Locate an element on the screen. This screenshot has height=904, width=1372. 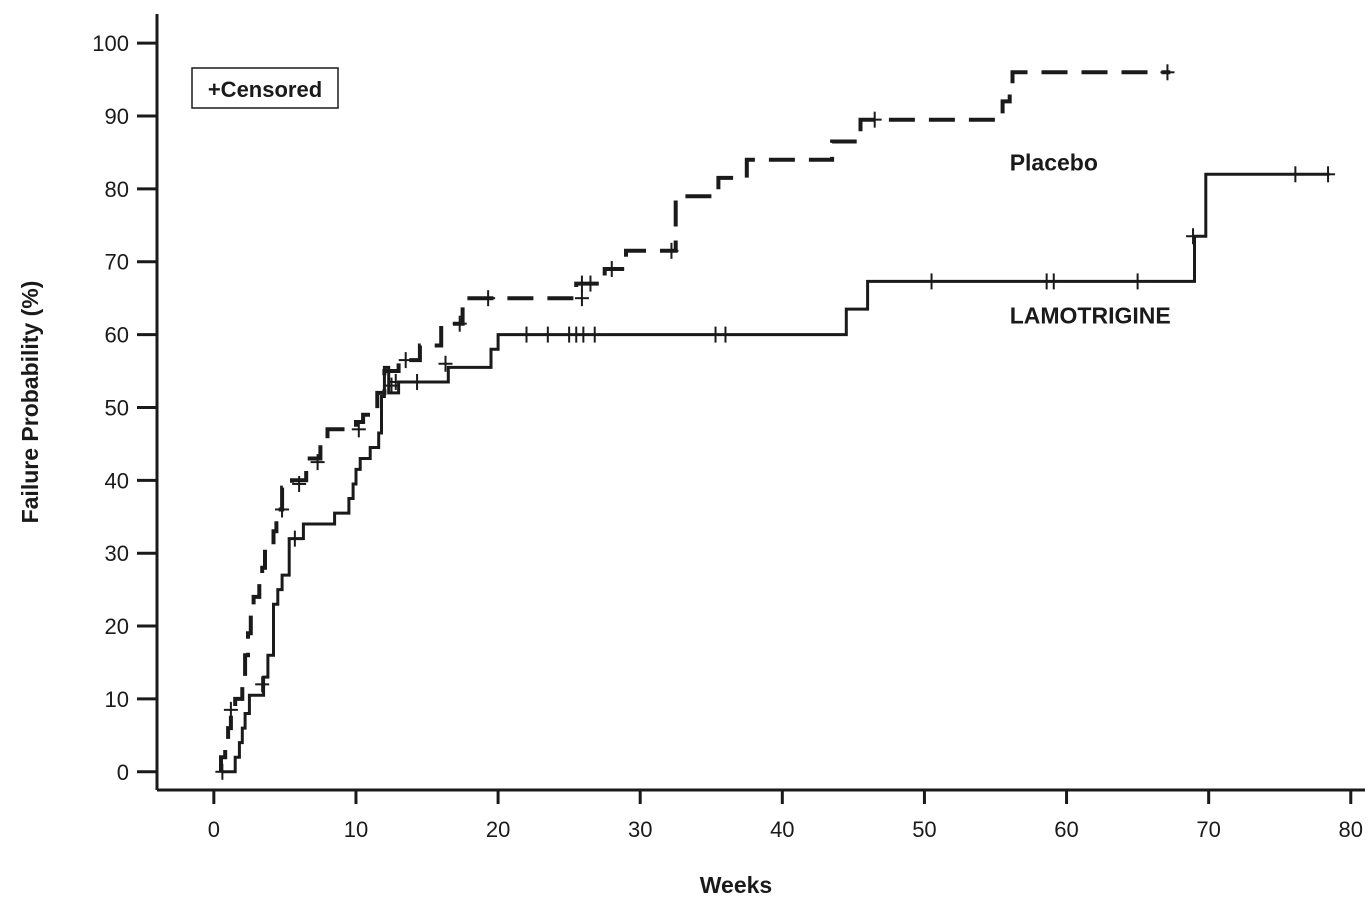
x-tick-label: 20 is located at coordinates (498, 829).